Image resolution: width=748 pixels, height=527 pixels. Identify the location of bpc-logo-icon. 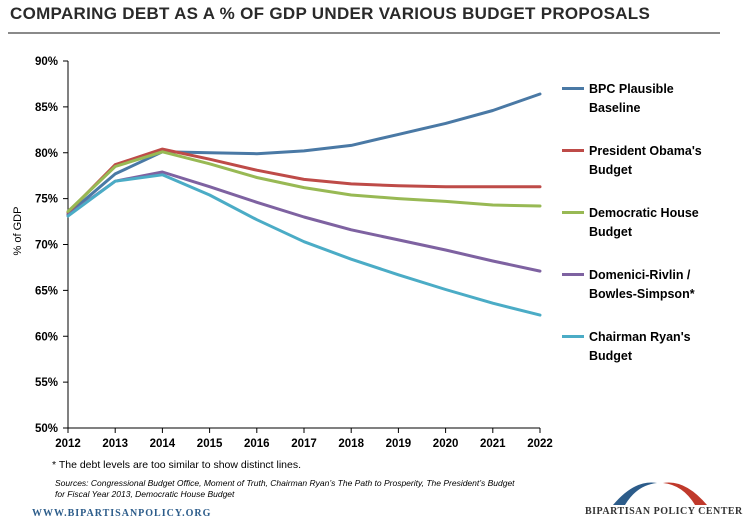
(660, 493).